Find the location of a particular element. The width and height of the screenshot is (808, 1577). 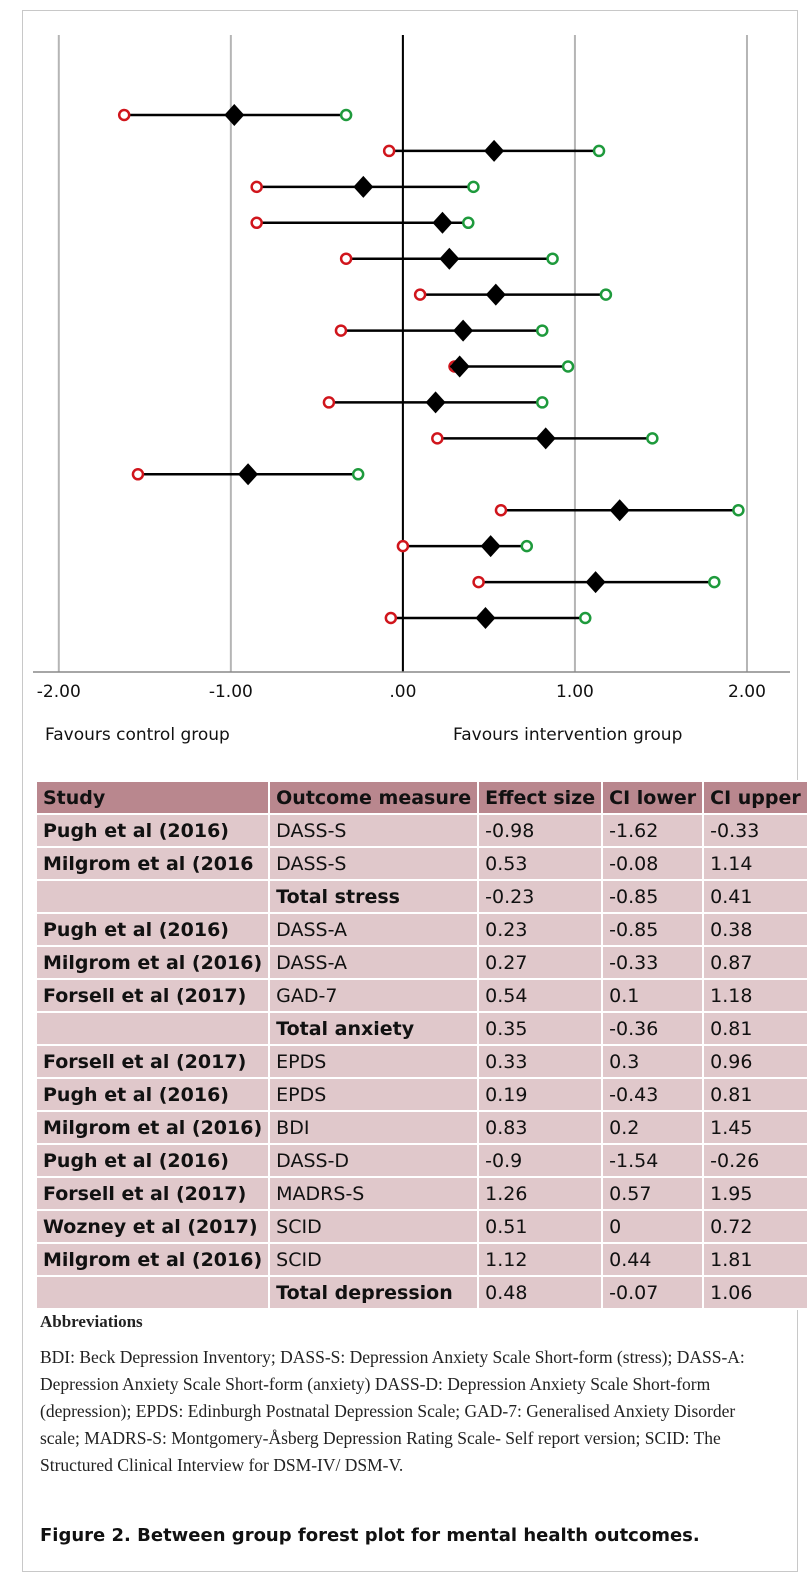

value-cell: 0.2 is located at coordinates (653, 1127).